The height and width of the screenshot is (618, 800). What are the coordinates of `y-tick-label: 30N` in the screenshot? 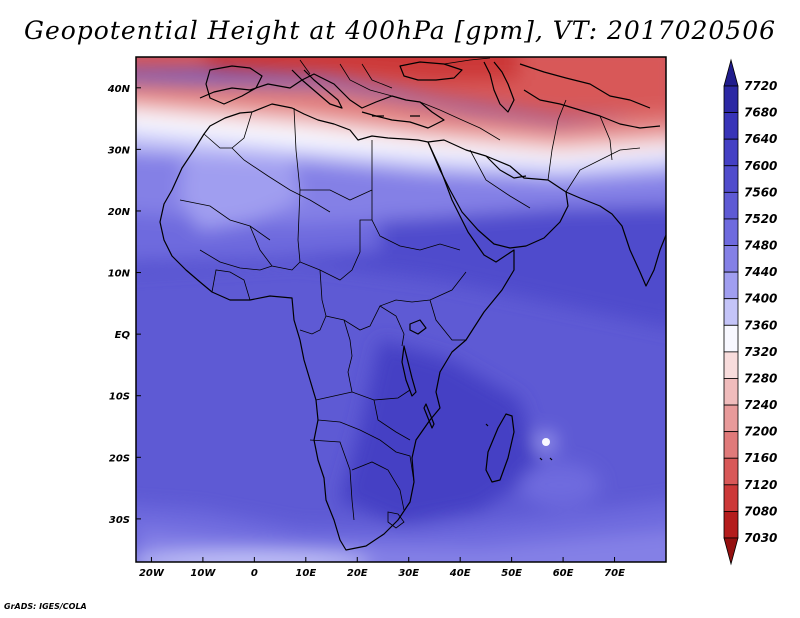 It's located at (119, 150).